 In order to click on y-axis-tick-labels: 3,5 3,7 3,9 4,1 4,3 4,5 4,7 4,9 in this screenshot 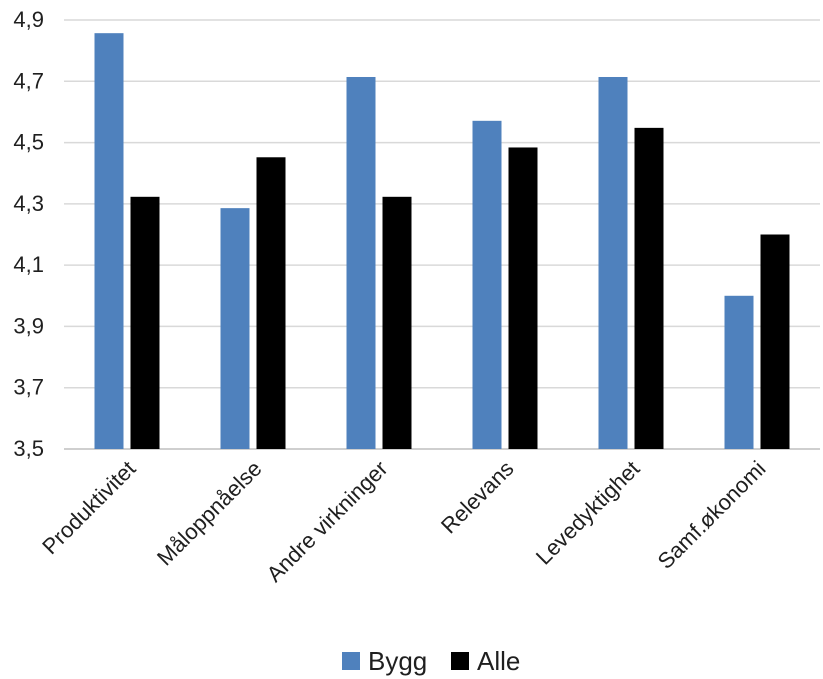, I will do `click(28, 234)`.